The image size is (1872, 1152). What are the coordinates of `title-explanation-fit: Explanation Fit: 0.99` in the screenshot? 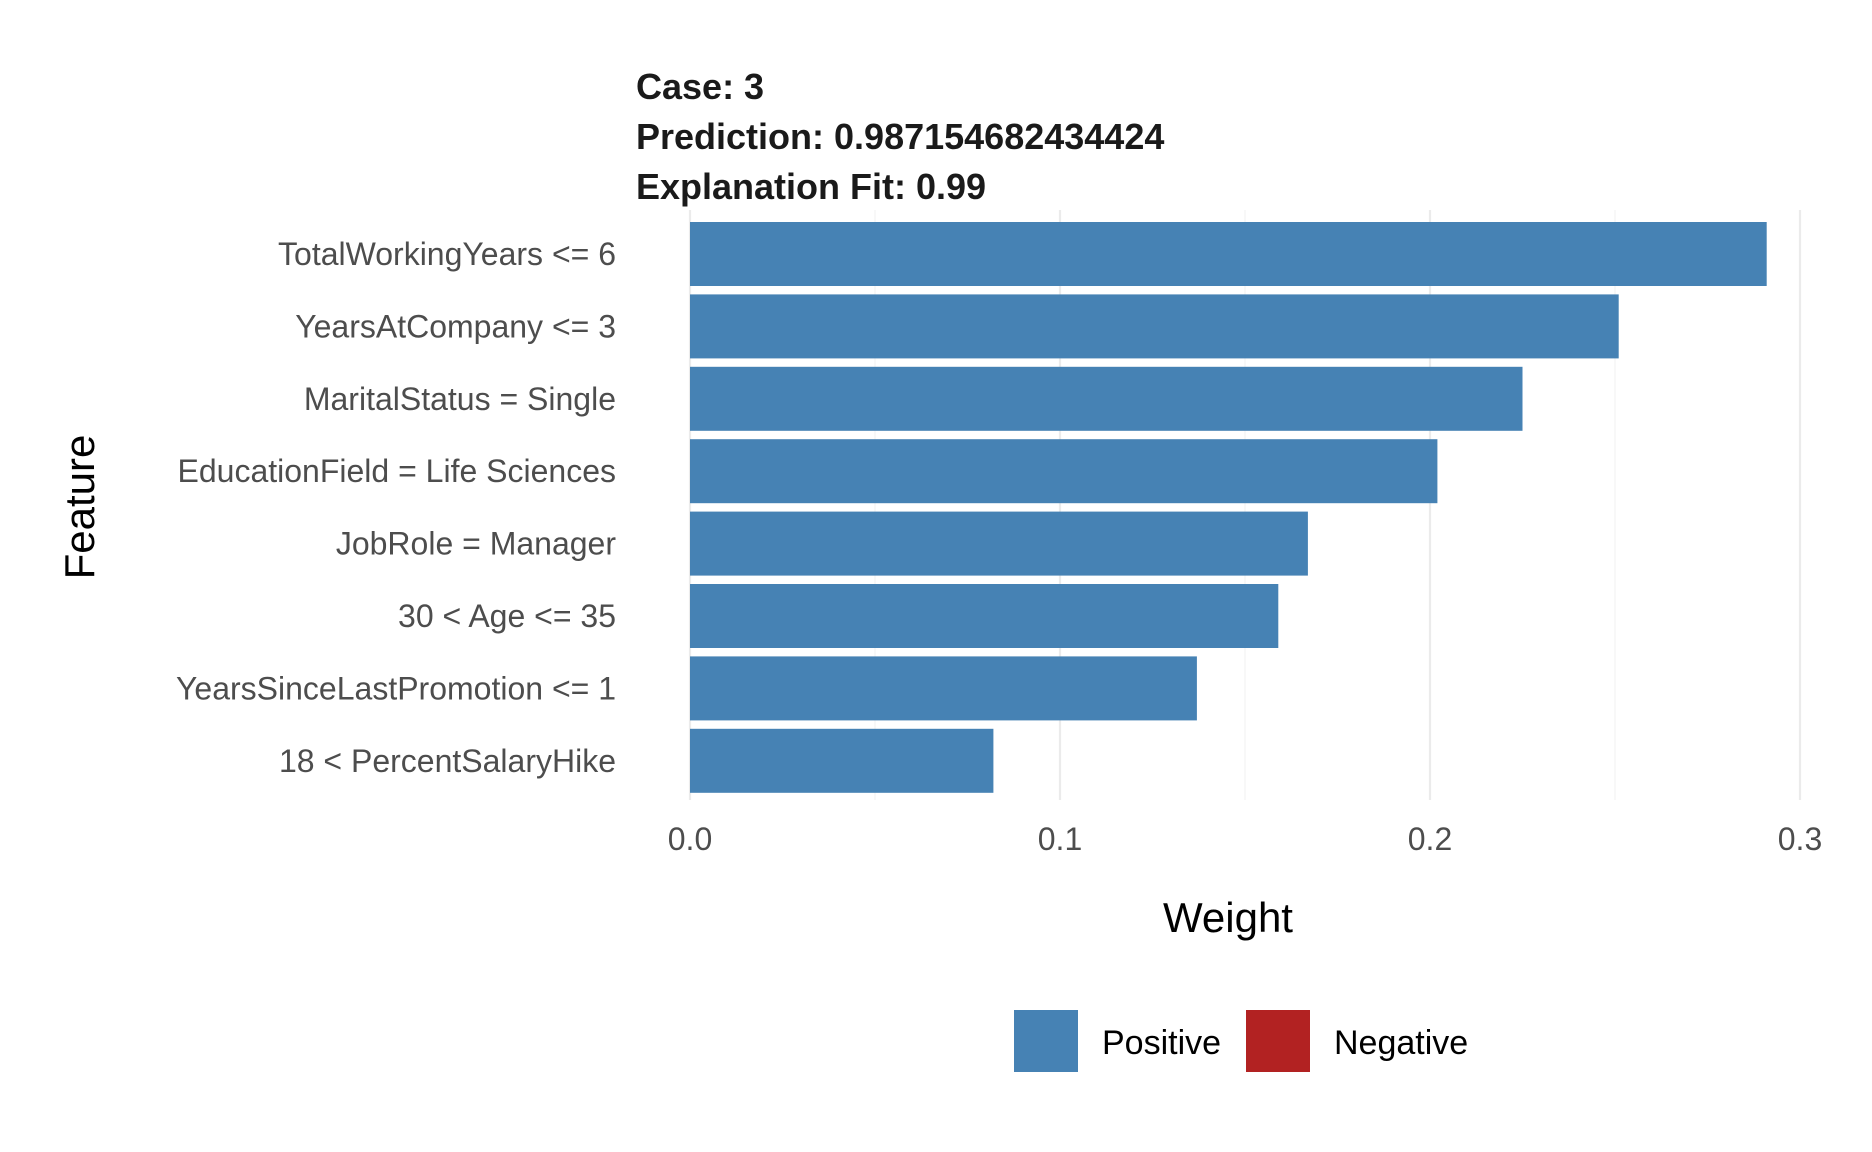 It's located at (811, 186).